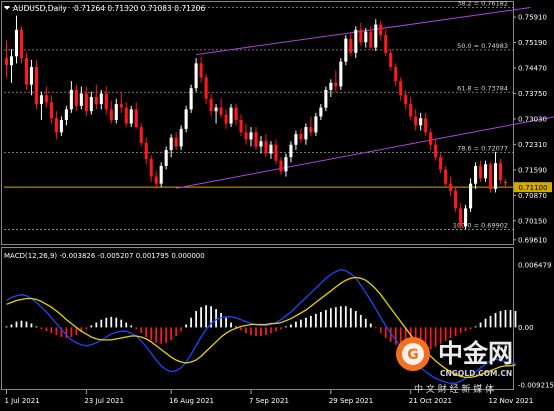 This screenshot has width=554, height=411. I want to click on fib-level-label: 61.8 = 0.73784, so click(482, 88).